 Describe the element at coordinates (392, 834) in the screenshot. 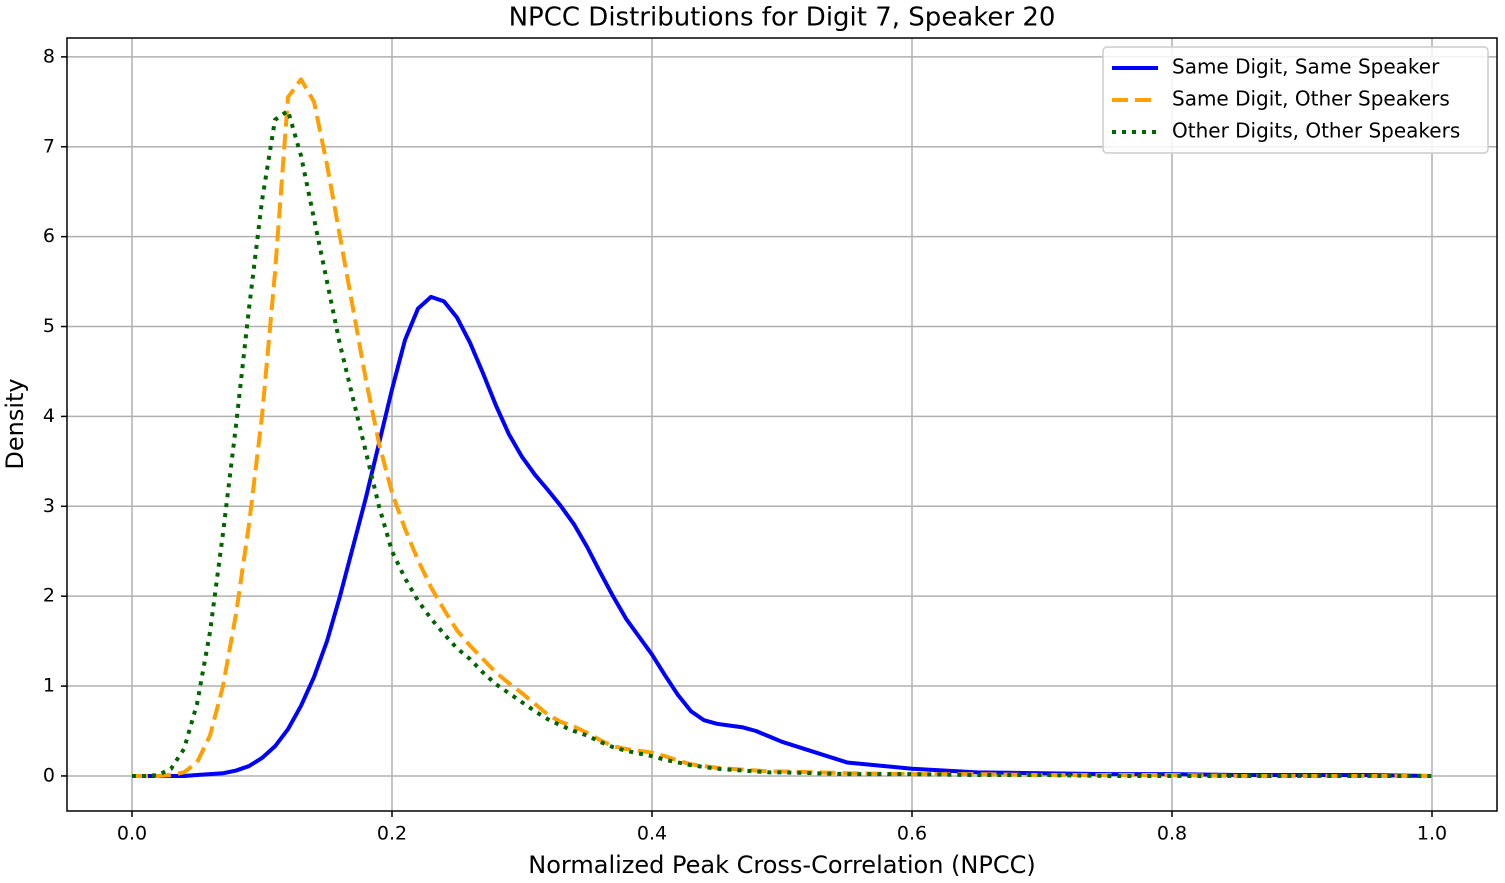

I see `x-tick-label: 0.2` at that location.